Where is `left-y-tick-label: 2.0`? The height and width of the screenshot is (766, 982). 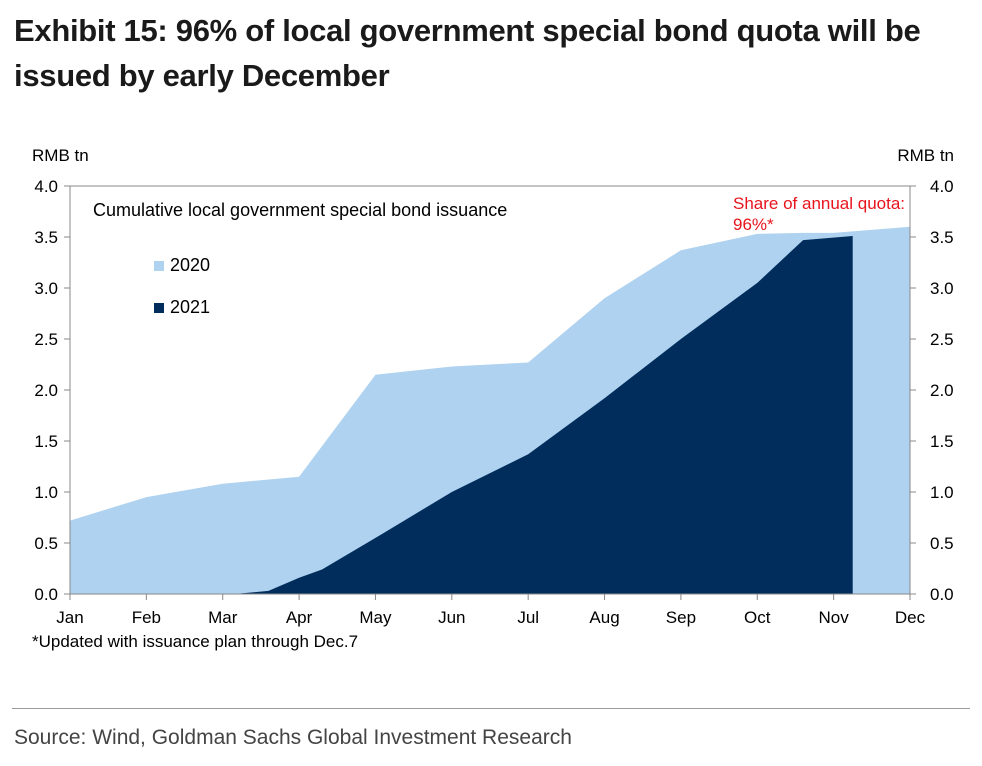 left-y-tick-label: 2.0 is located at coordinates (46, 390).